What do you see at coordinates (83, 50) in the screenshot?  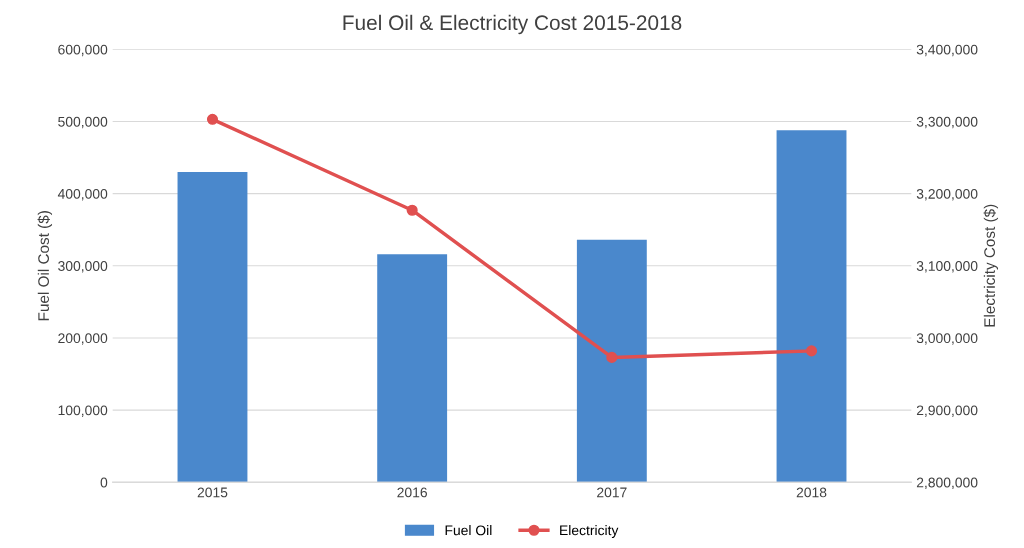 I see `y-tick-label: 600,000` at bounding box center [83, 50].